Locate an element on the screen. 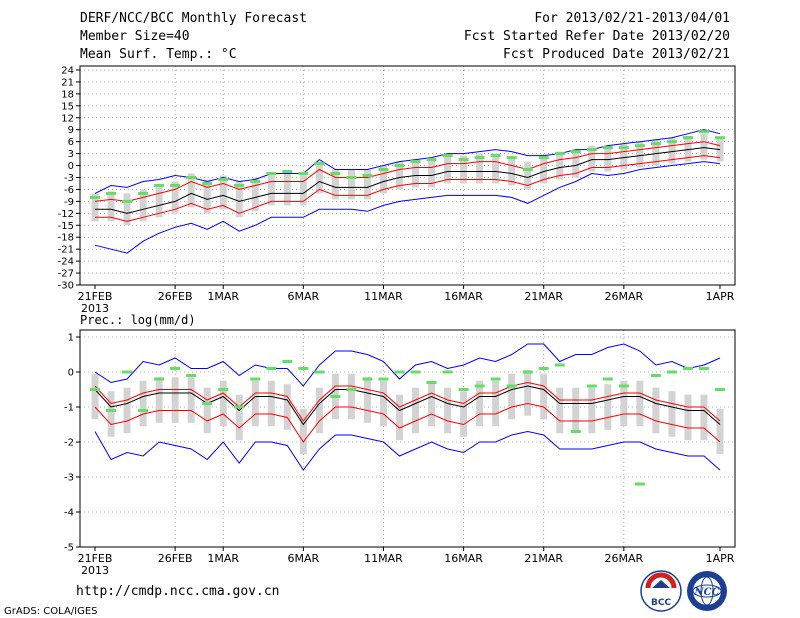 The width and height of the screenshot is (800, 618). y-tick-label: 6 is located at coordinates (71, 142).